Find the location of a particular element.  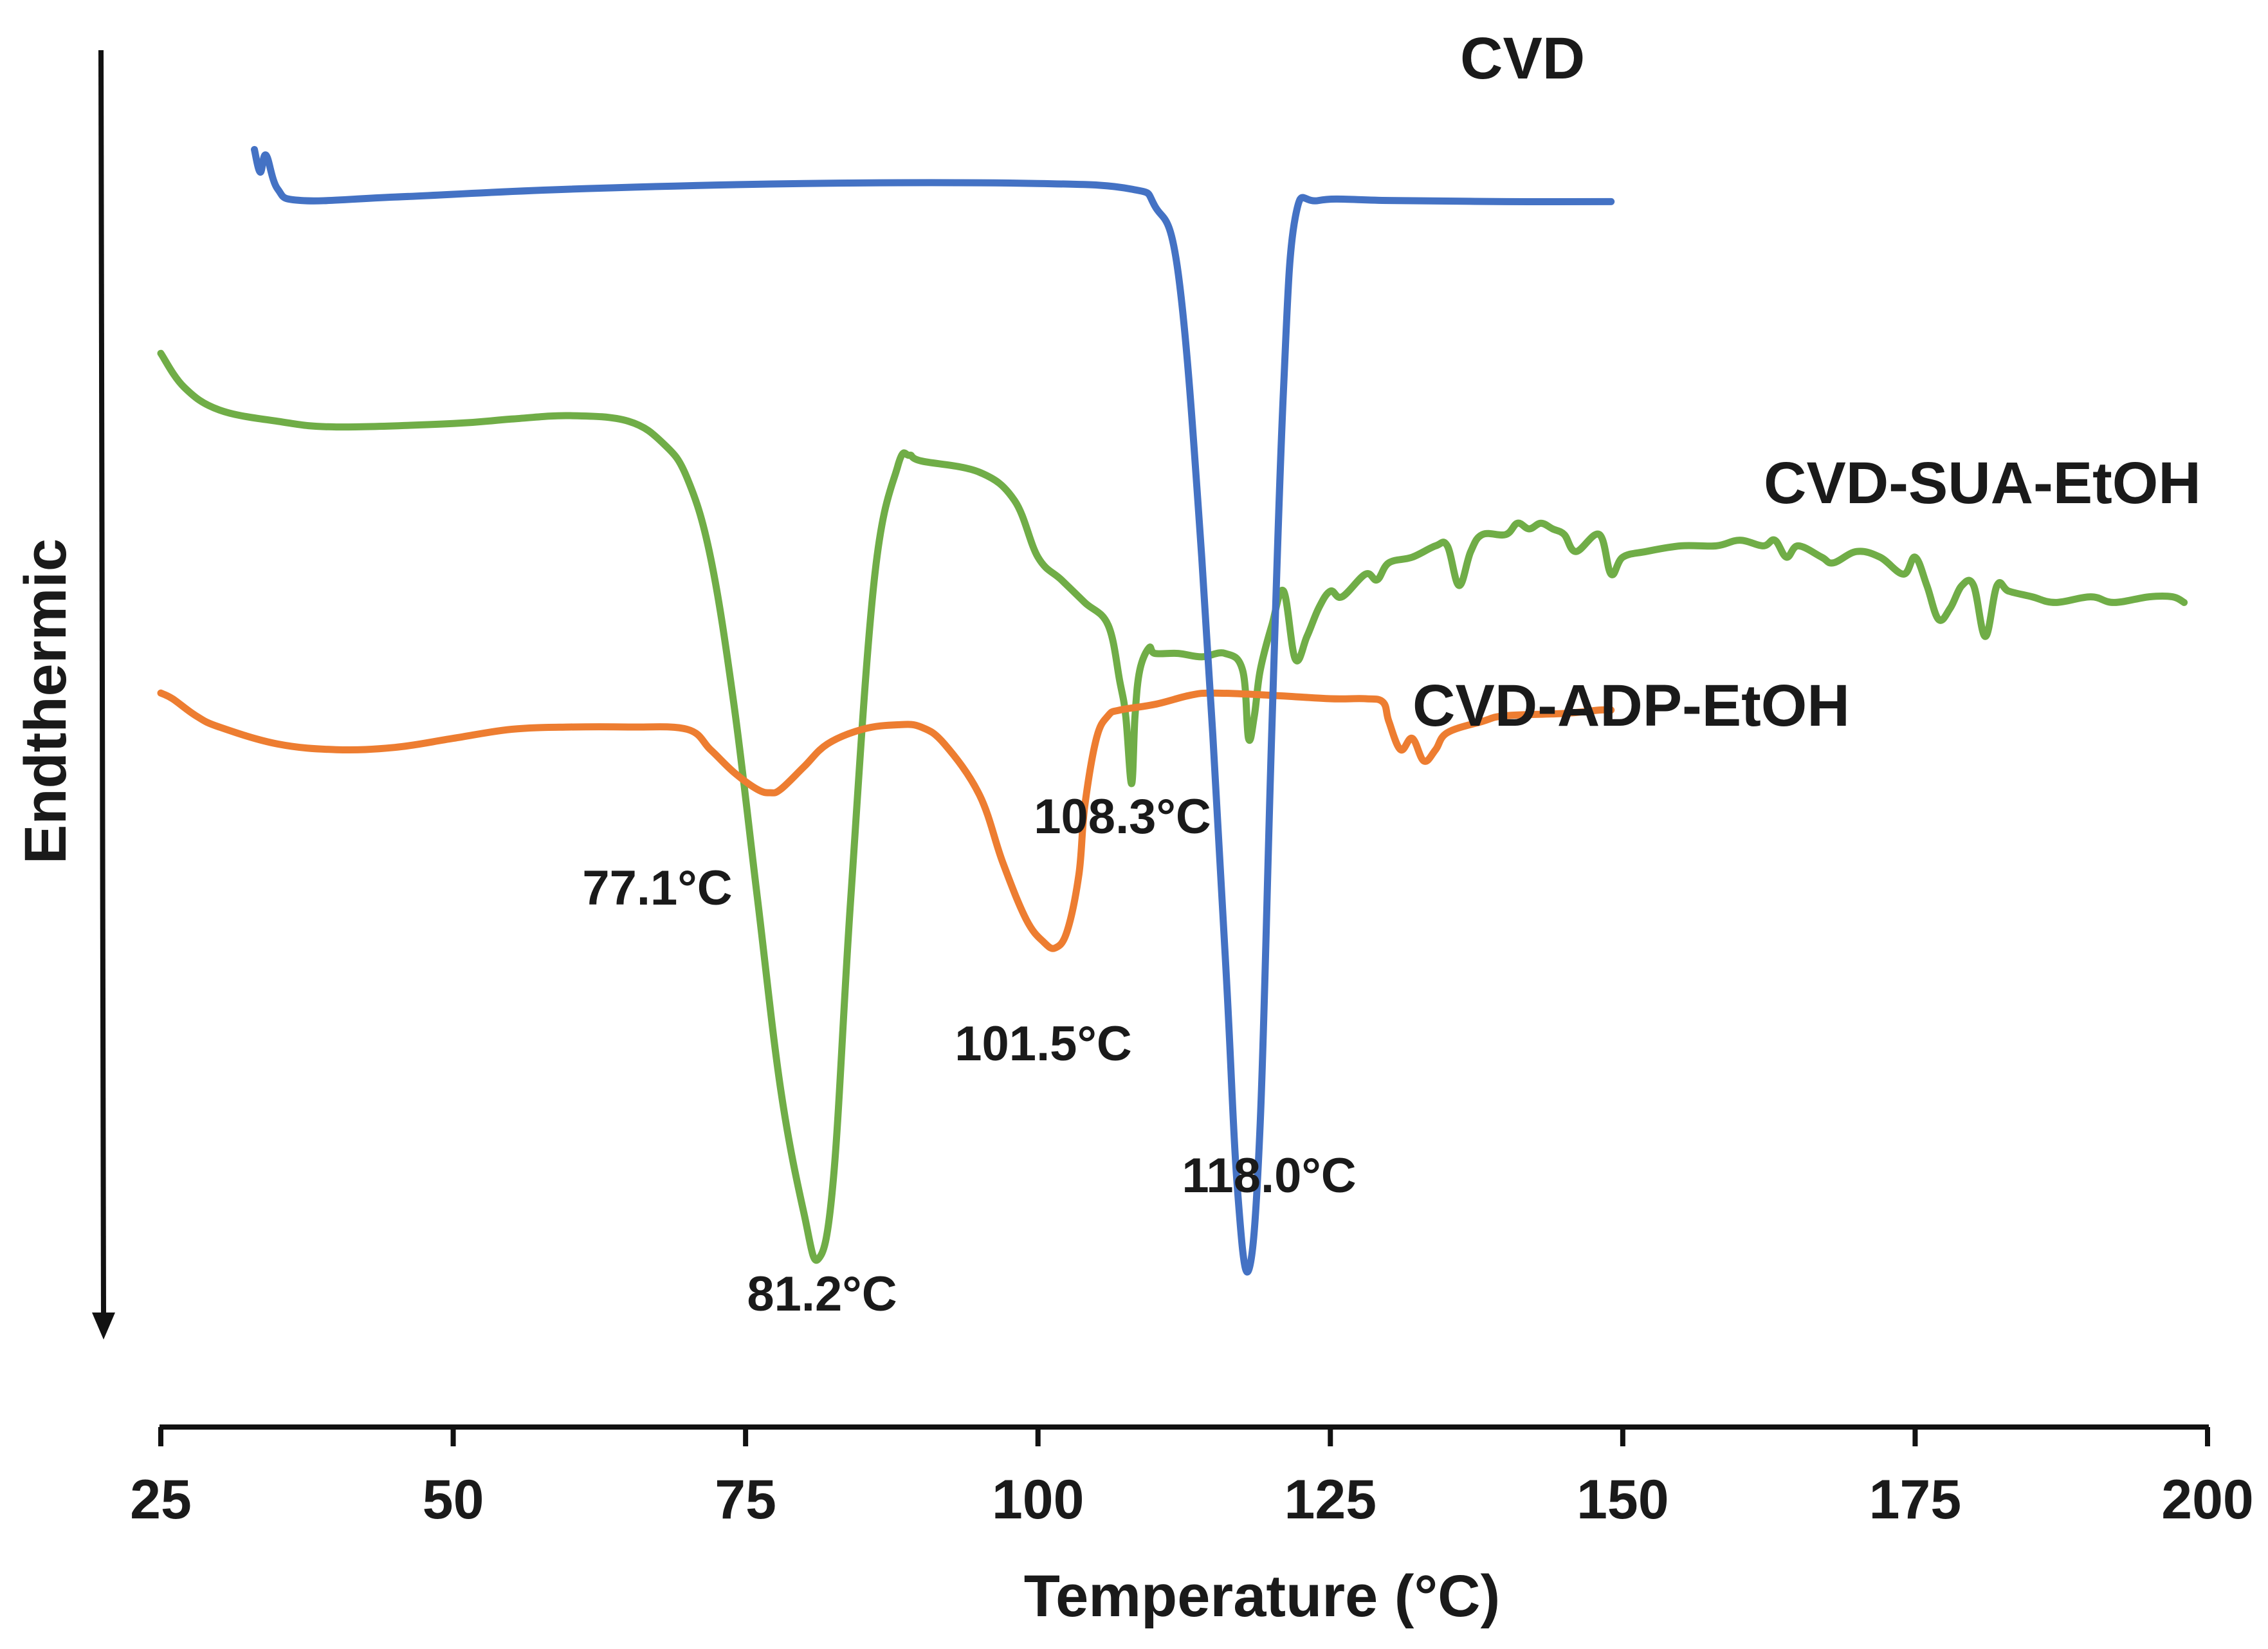

y-axis-arrow is located at coordinates (103, 695).